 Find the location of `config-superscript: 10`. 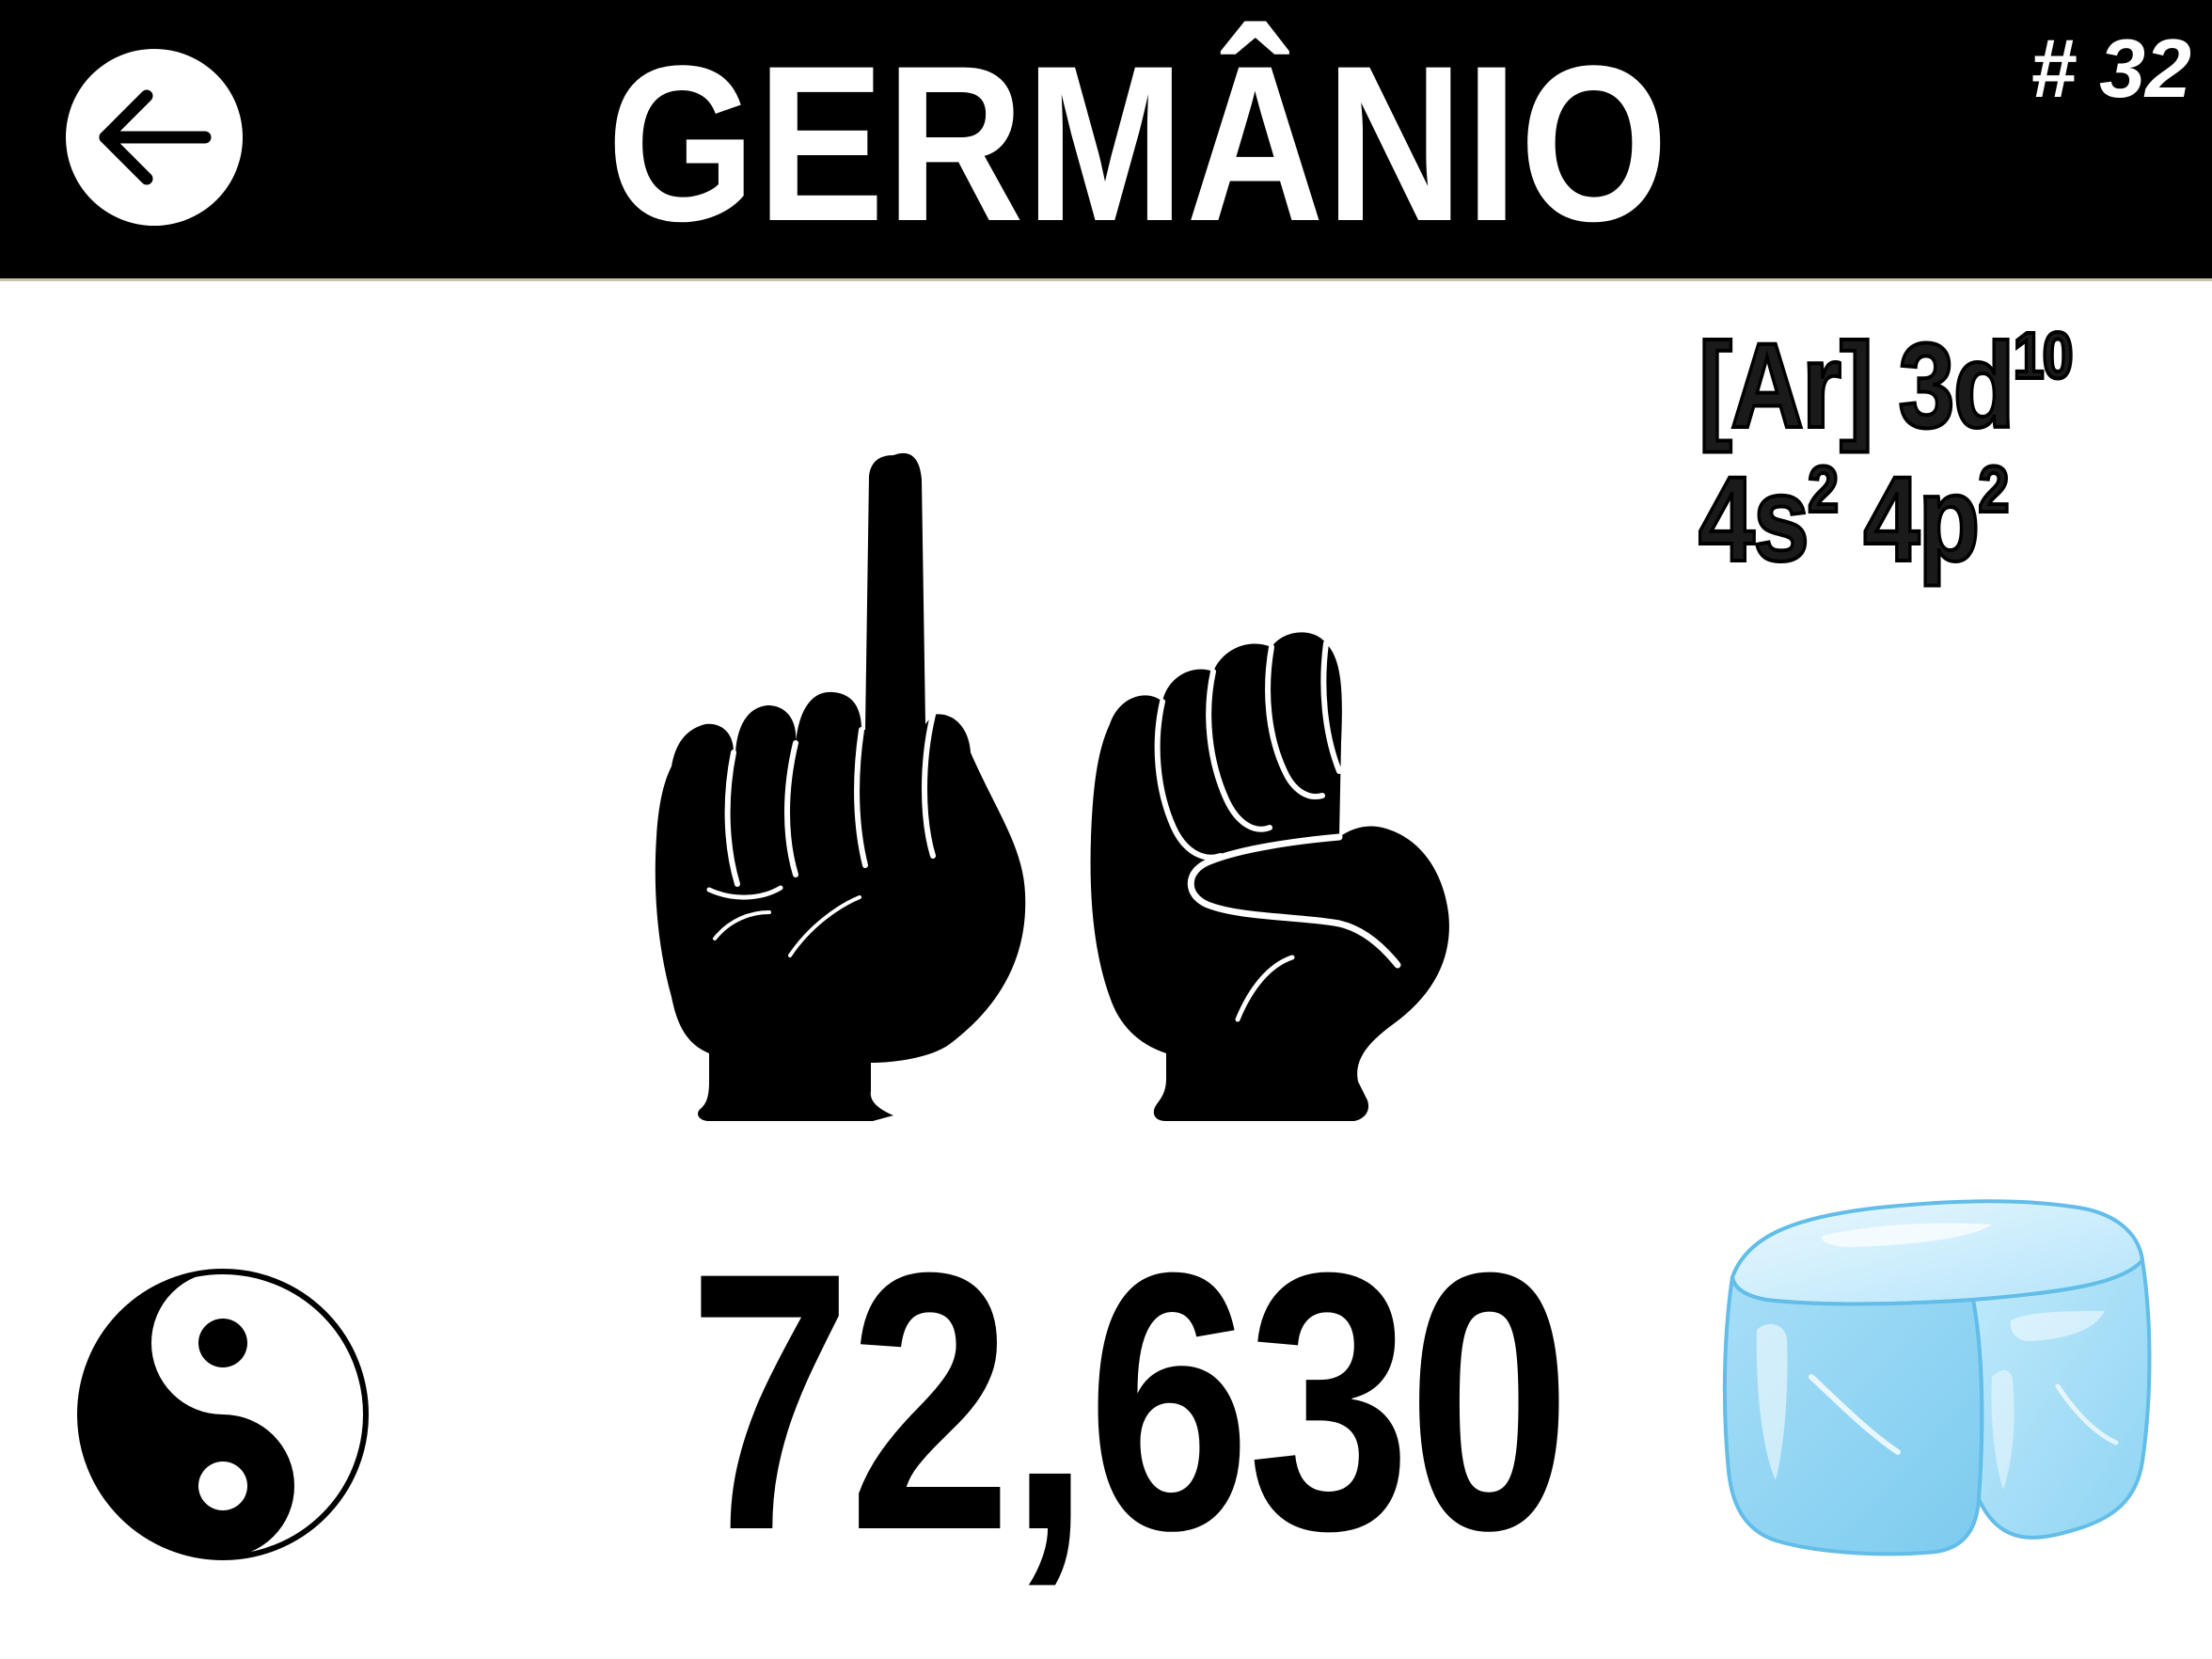

config-superscript: 10 is located at coordinates (2043, 355).